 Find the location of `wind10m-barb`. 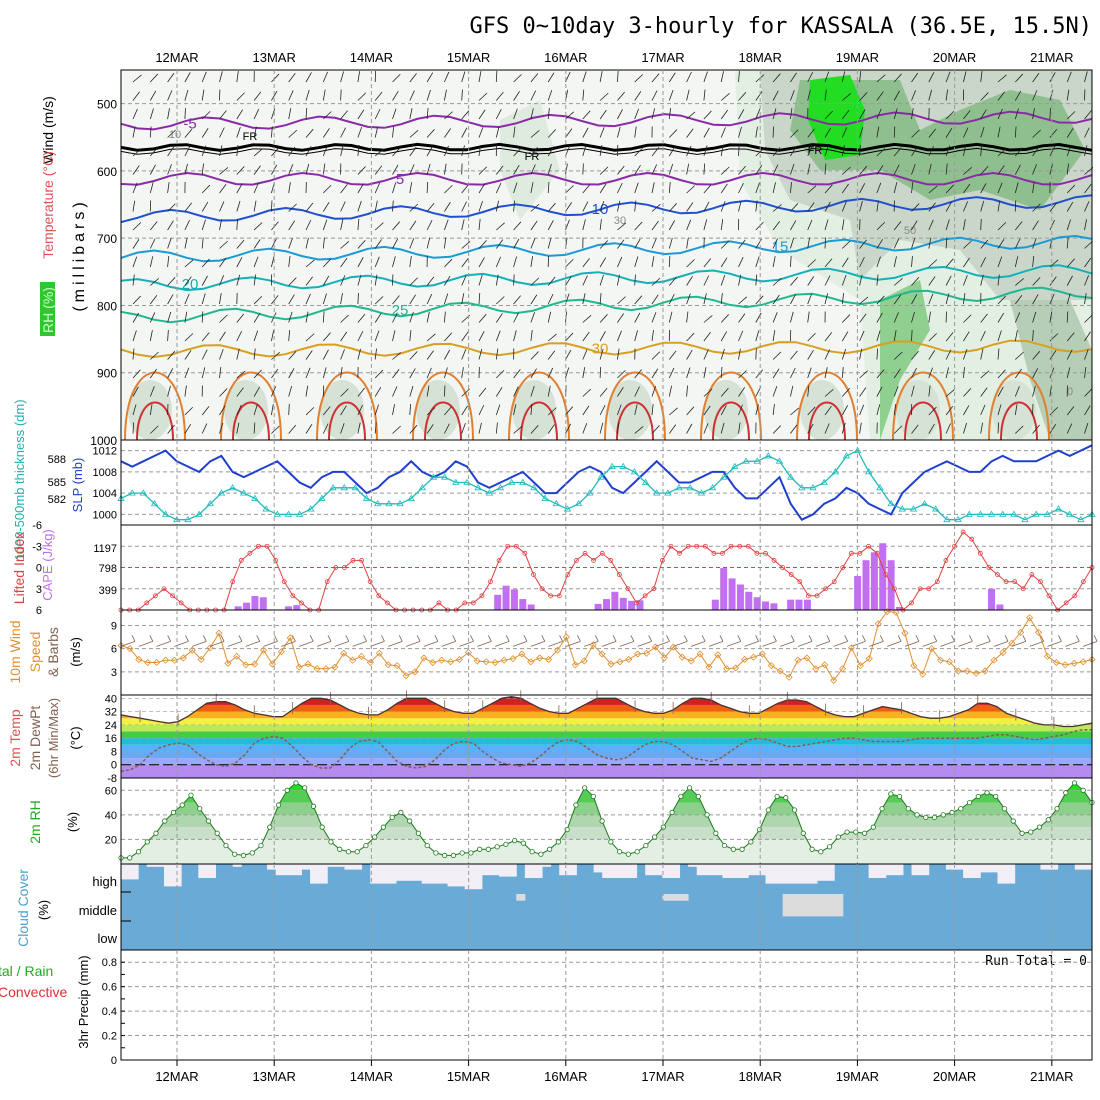

wind10m-barb is located at coordinates (626, 643).